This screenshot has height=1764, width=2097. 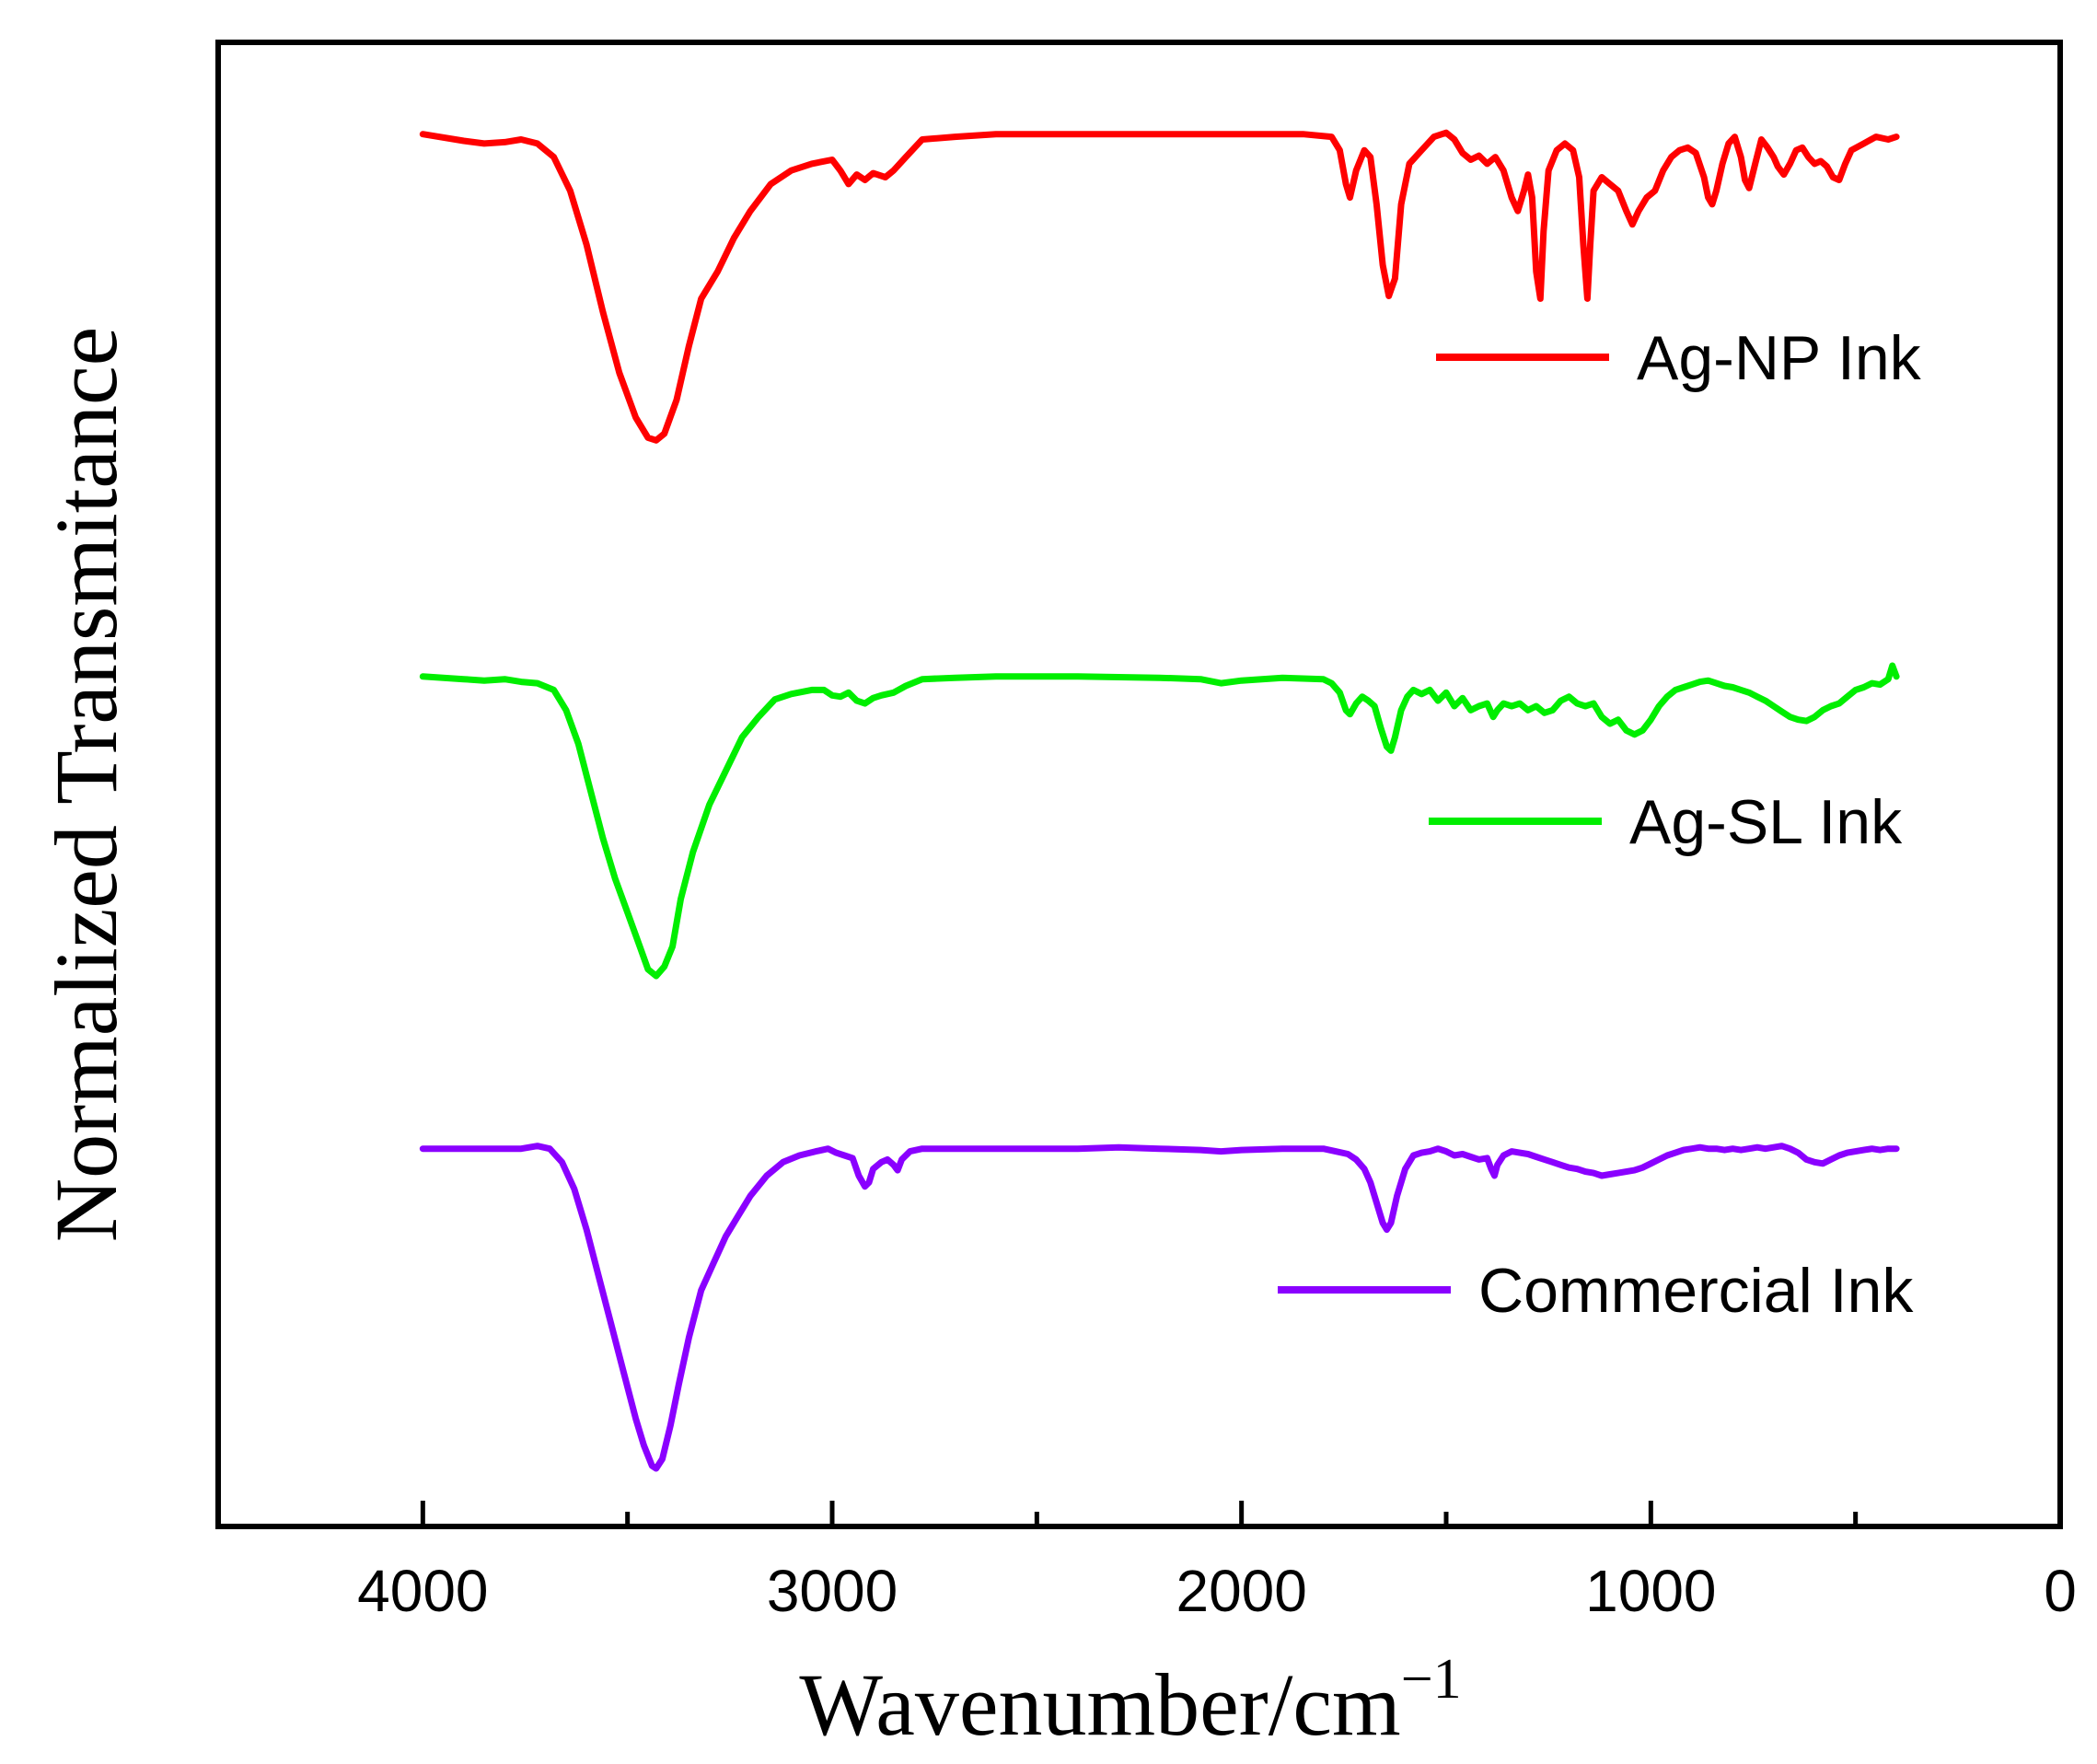 What do you see at coordinates (1779, 358) in the screenshot?
I see `legend-label-ag-np-ink: Ag-NP Ink` at bounding box center [1779, 358].